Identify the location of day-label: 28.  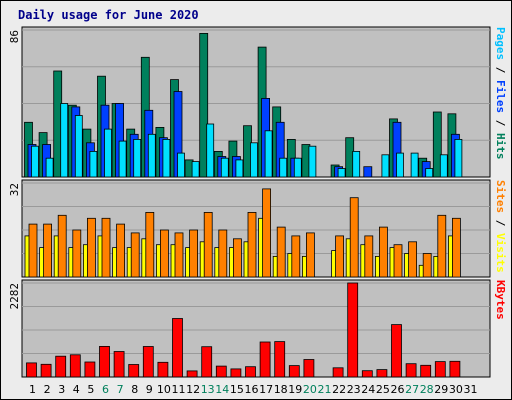
(427, 389).